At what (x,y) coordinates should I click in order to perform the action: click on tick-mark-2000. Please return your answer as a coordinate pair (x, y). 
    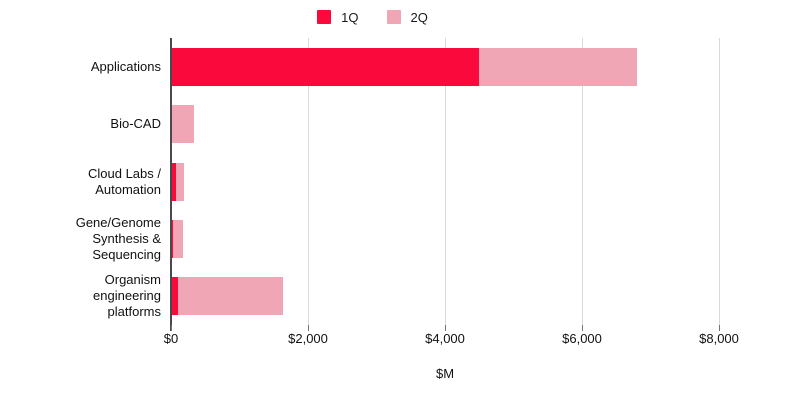
    Looking at the image, I should click on (308, 328).